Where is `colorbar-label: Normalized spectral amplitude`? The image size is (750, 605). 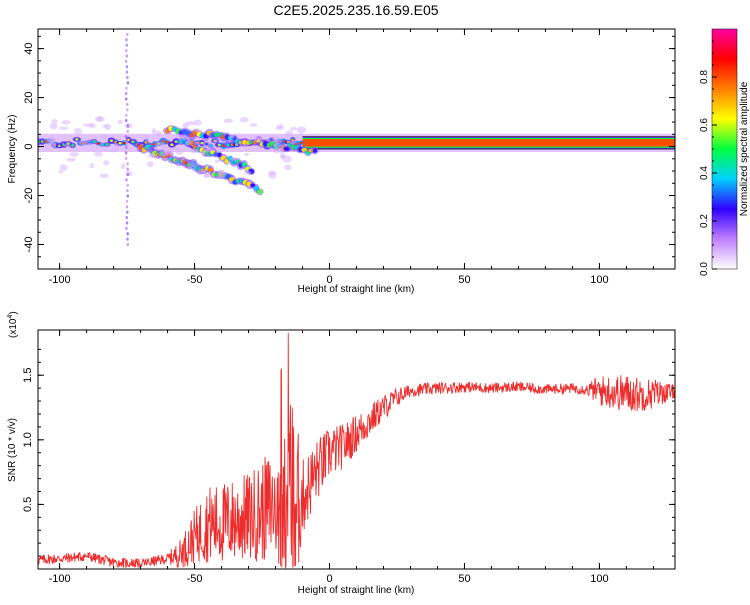
colorbar-label: Normalized spectral amplitude is located at coordinates (744, 148).